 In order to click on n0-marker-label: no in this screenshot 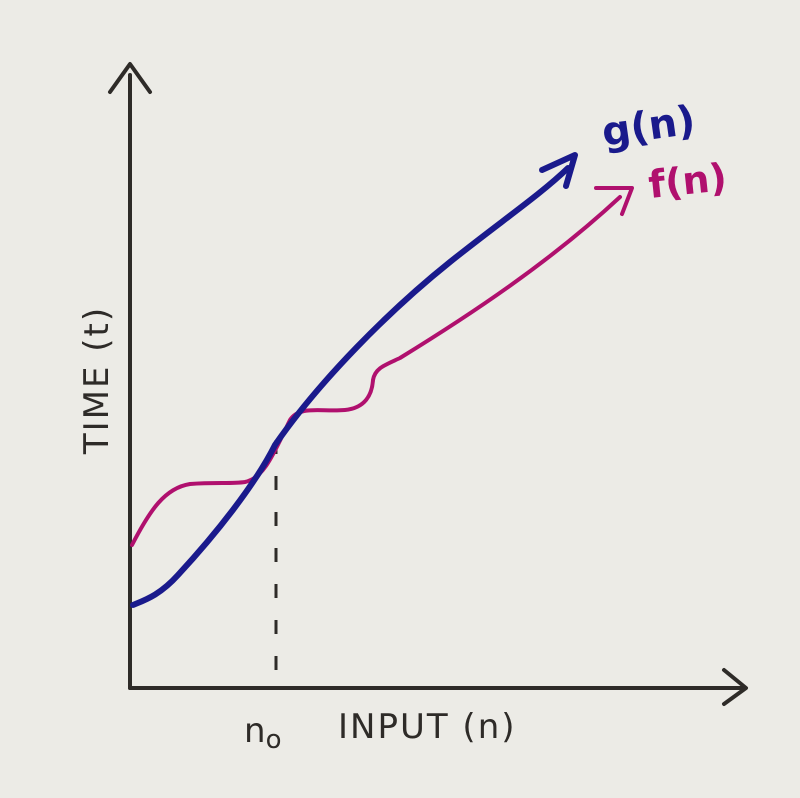, I will do `click(262, 733)`.